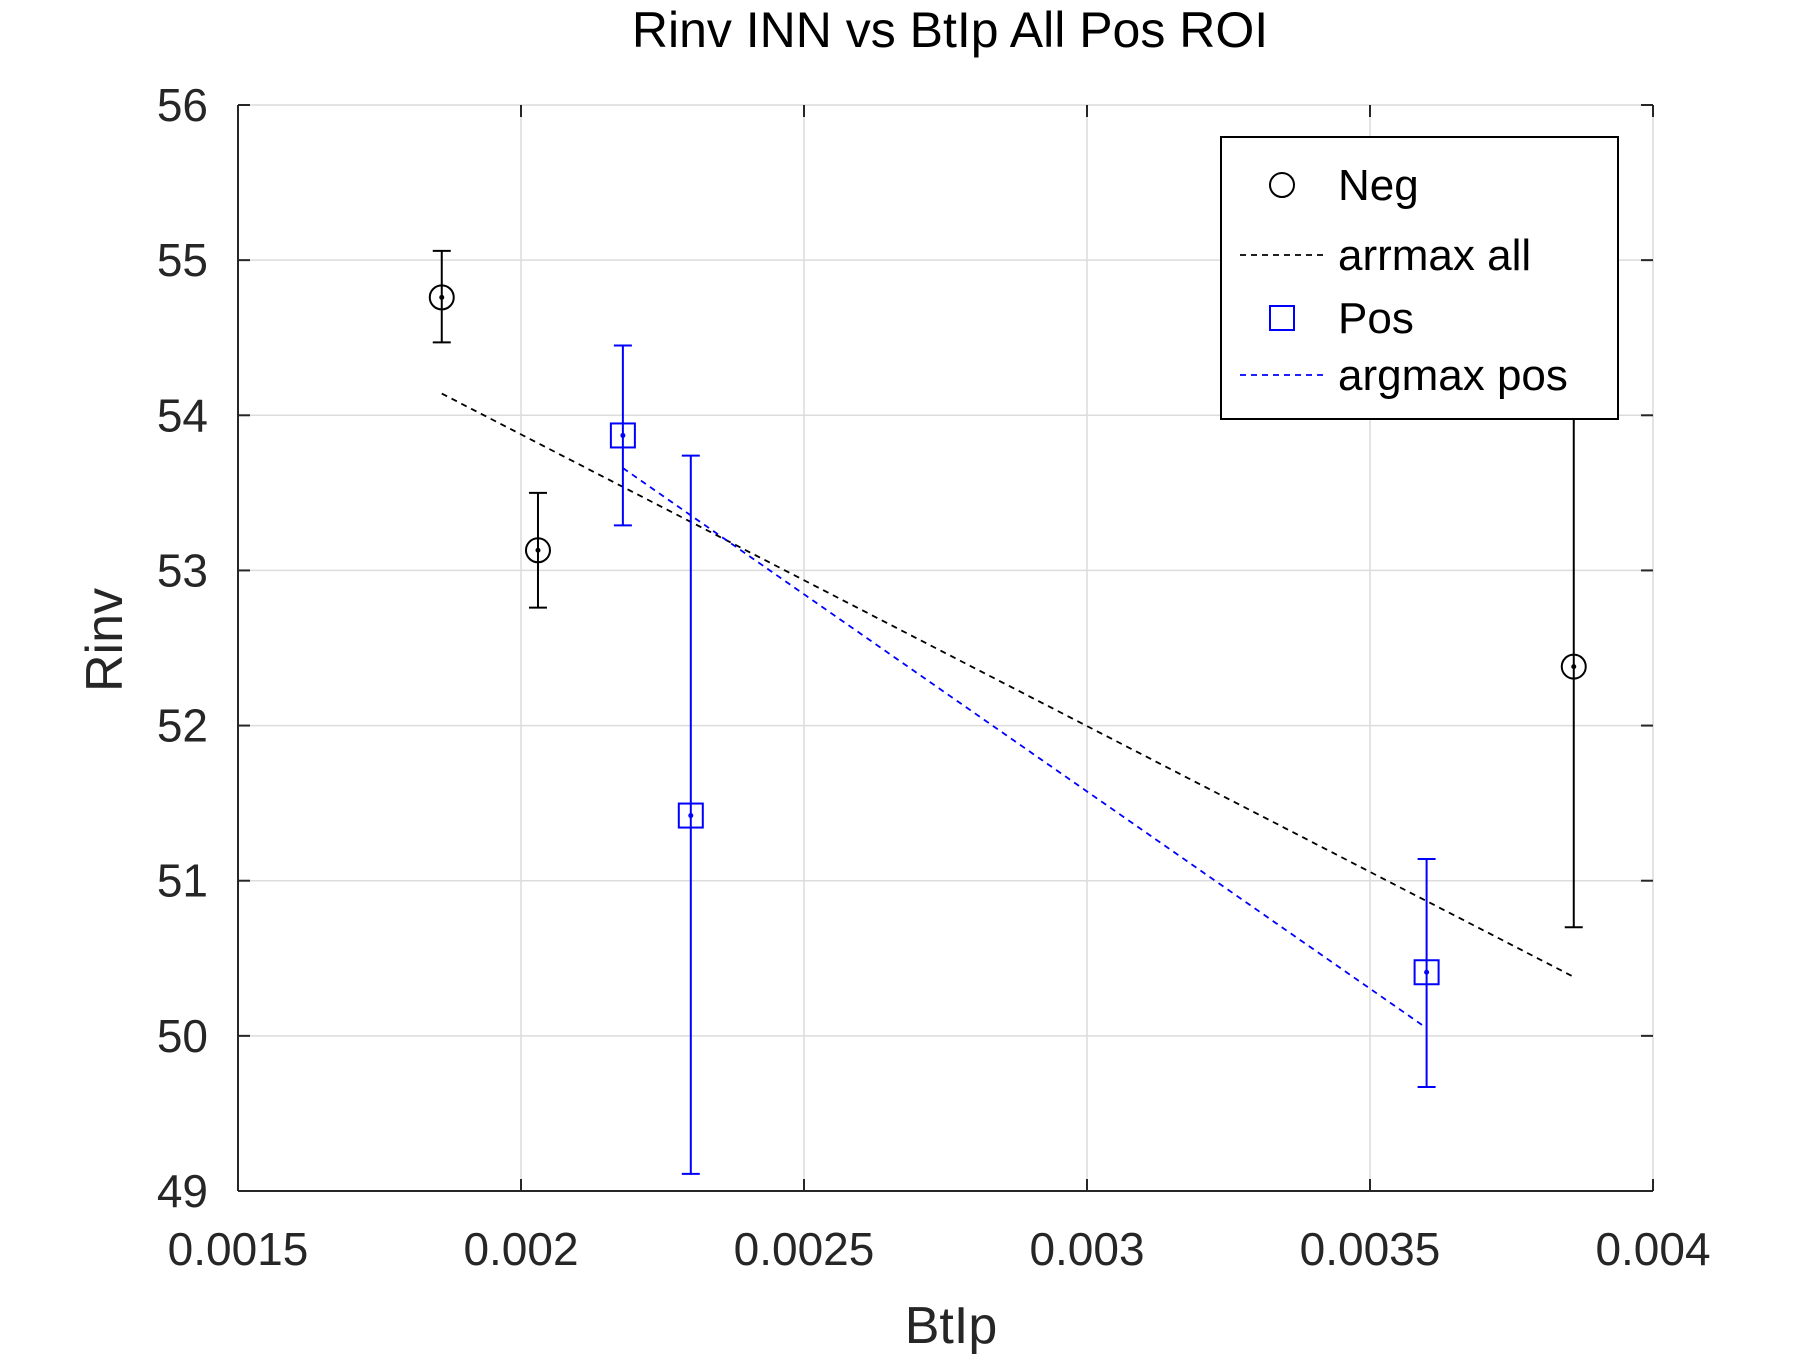 Image resolution: width=1814 pixels, height=1354 pixels. Describe the element at coordinates (1086, 1249) in the screenshot. I see `x-tick-label: 0.003` at that location.